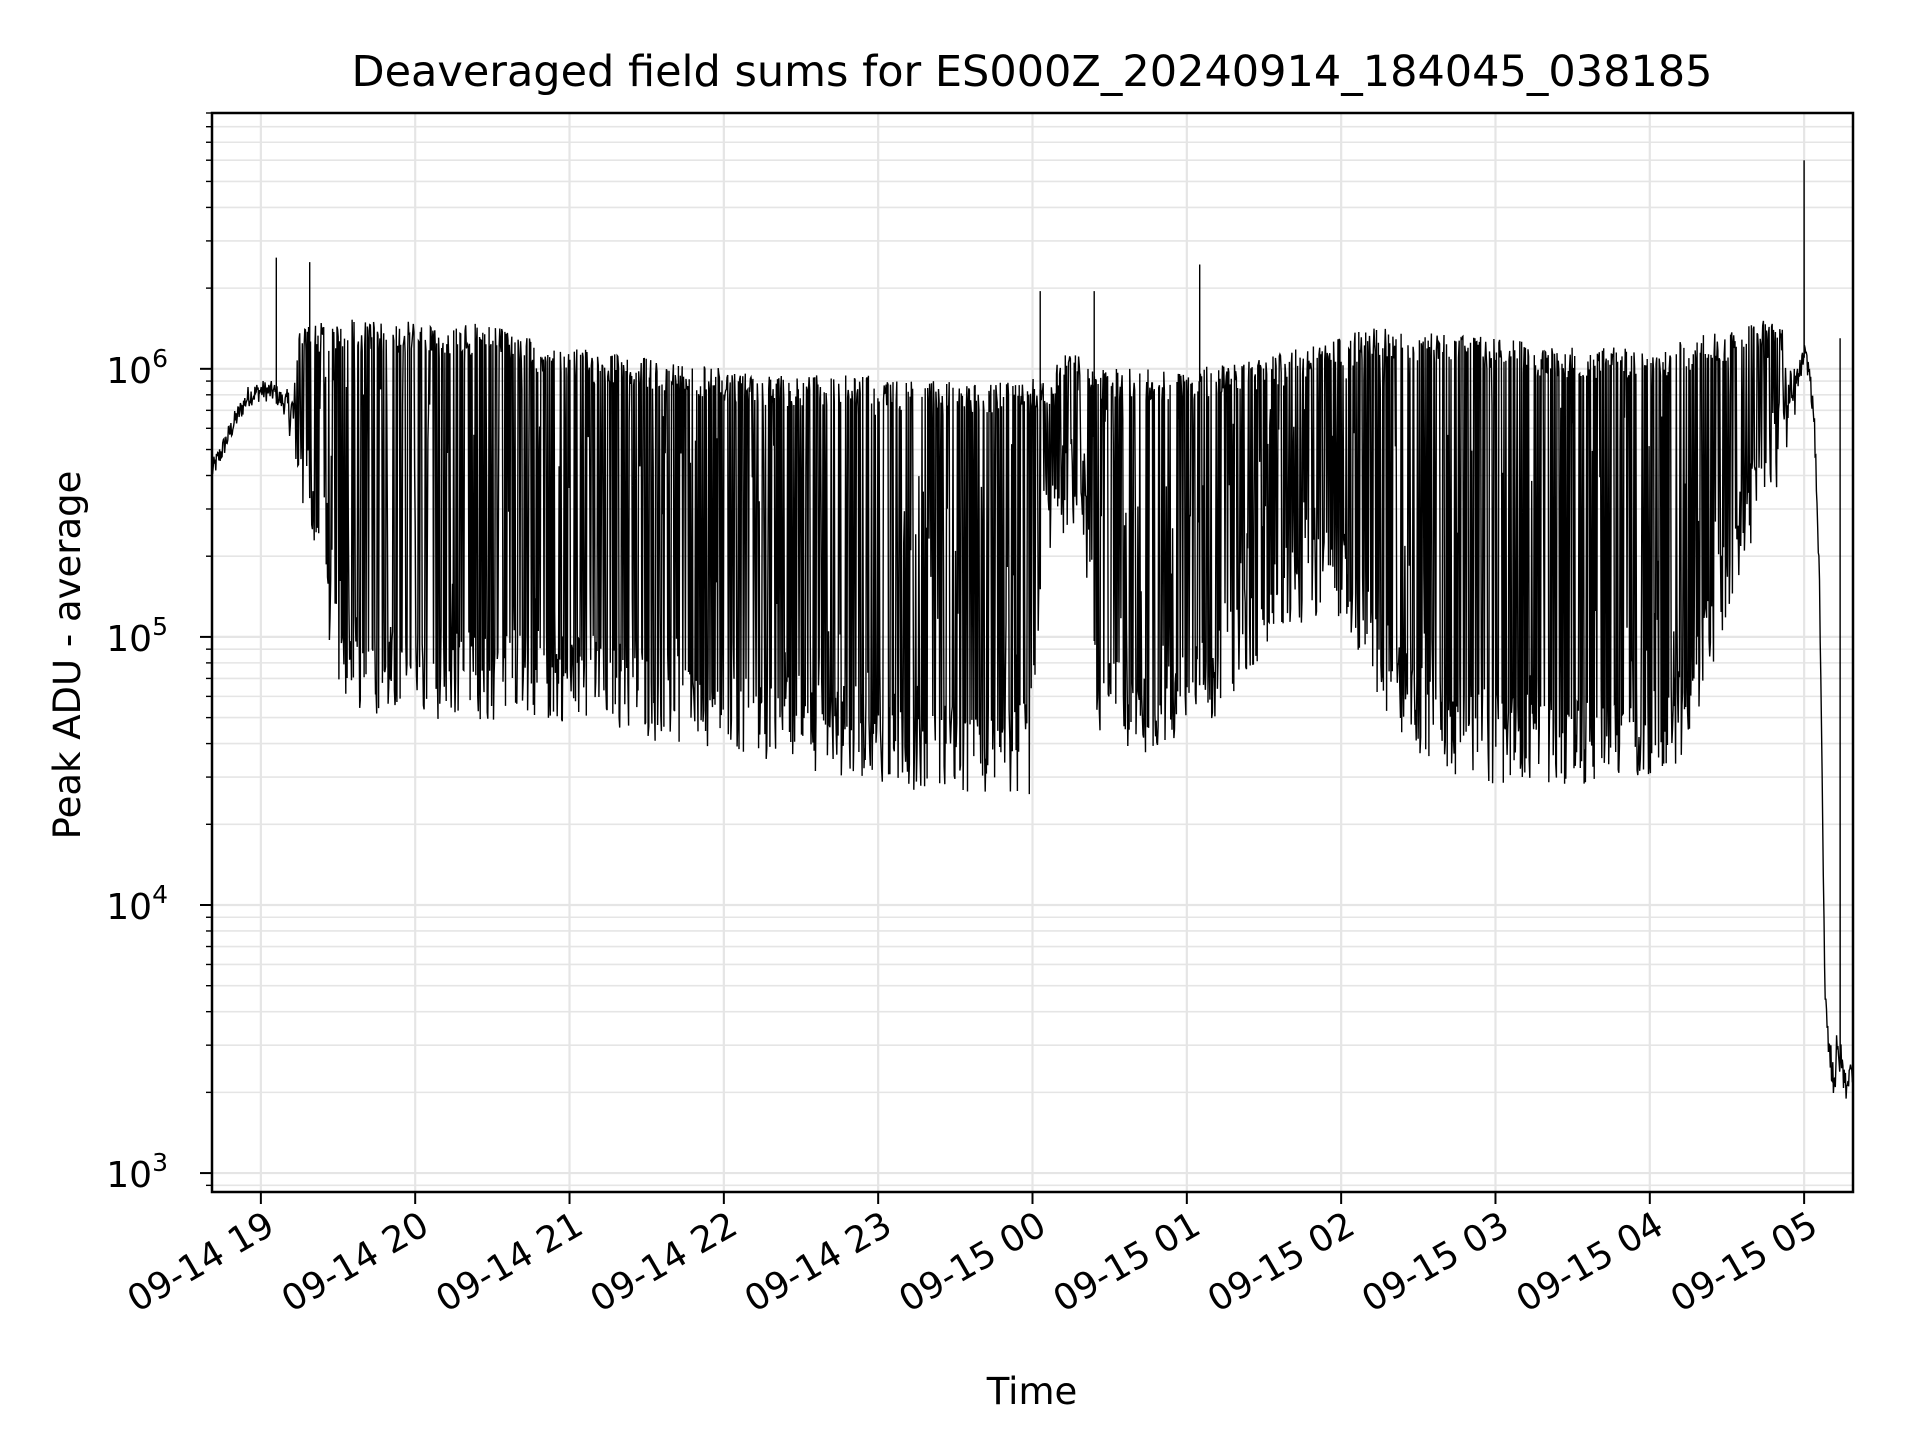 The width and height of the screenshot is (1920, 1440). I want to click on x-axis-label: Time, so click(1032, 1391).